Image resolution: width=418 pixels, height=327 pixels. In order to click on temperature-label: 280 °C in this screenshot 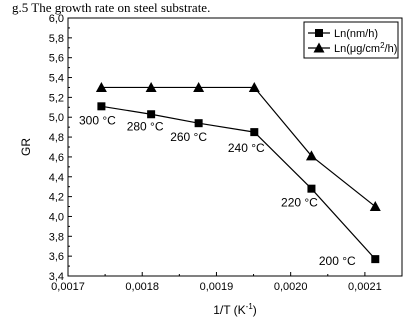, I will do `click(145, 126)`.